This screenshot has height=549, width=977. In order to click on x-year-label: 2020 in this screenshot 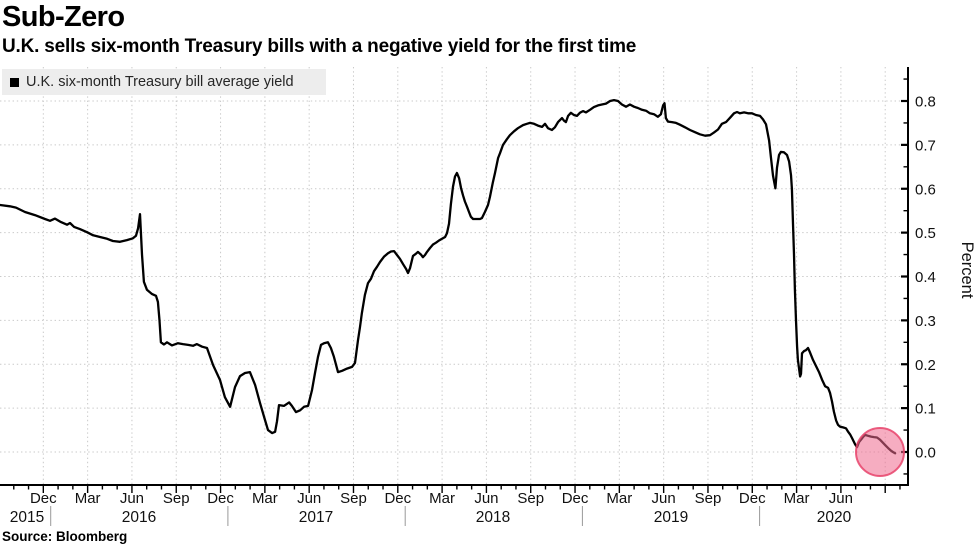, I will do `click(834, 517)`.